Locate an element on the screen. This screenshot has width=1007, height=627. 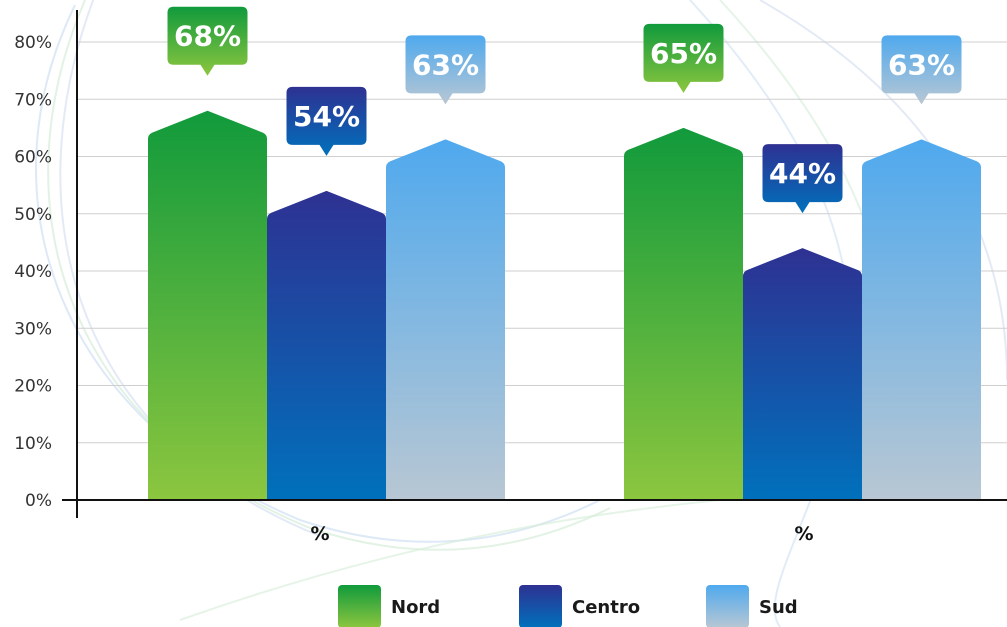
legend-label: Nord is located at coordinates (415, 607).